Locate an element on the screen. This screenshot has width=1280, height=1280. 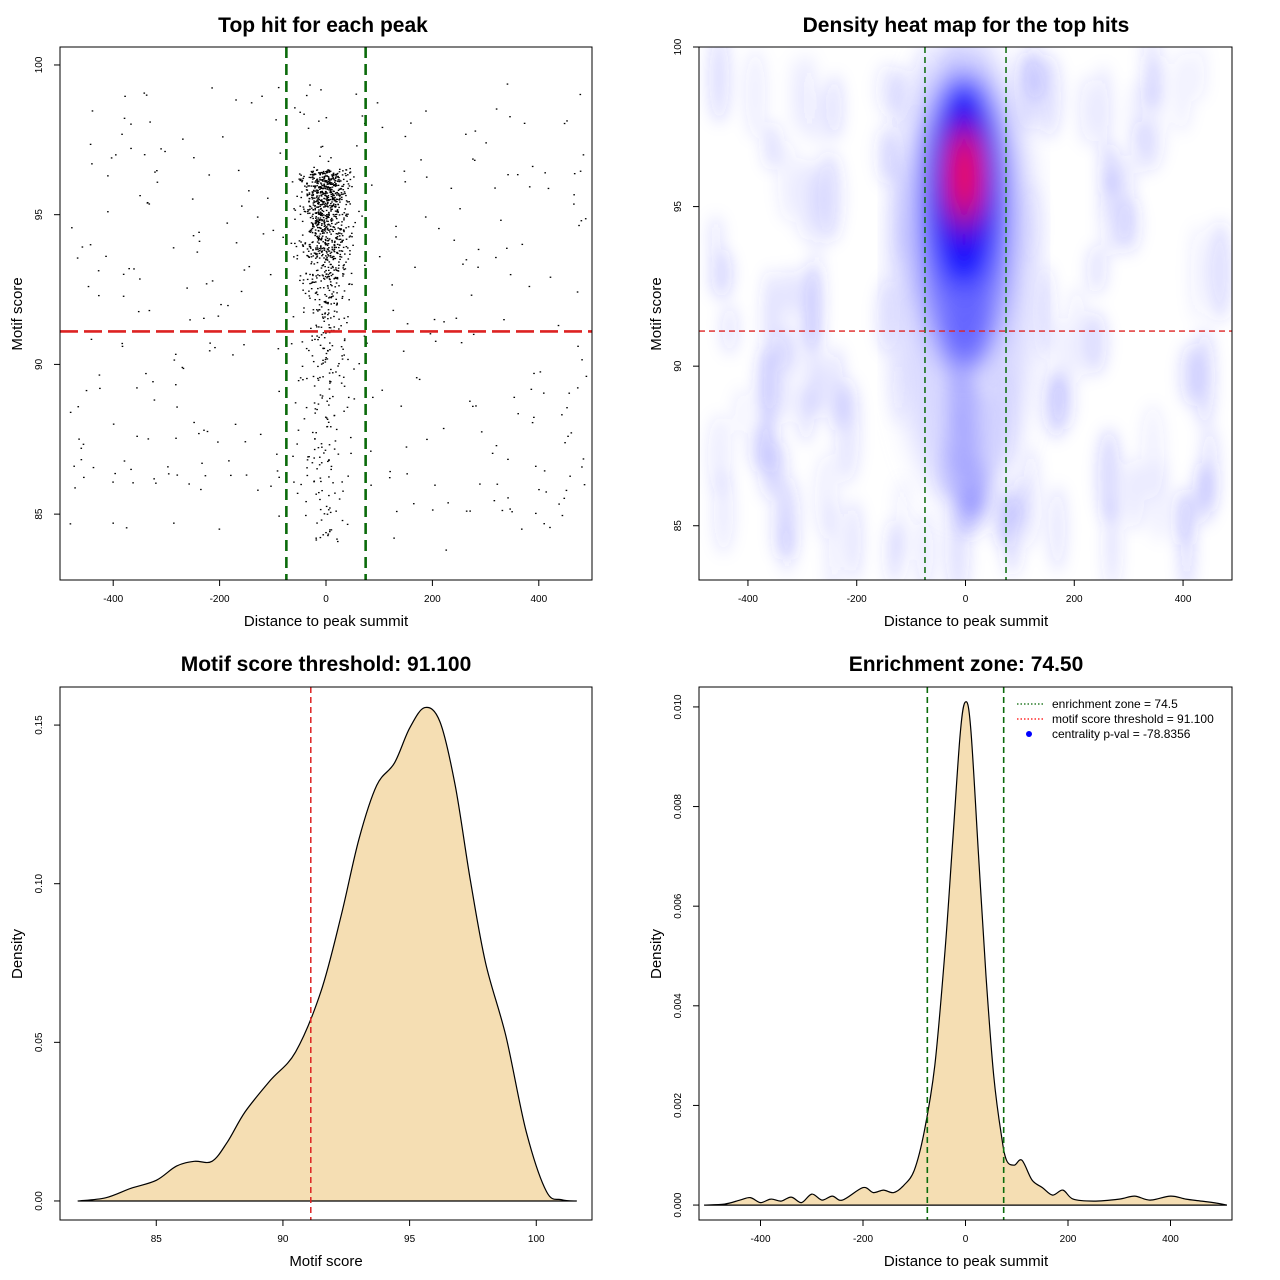
x-tick-label: -200 is located at coordinates (220, 599).